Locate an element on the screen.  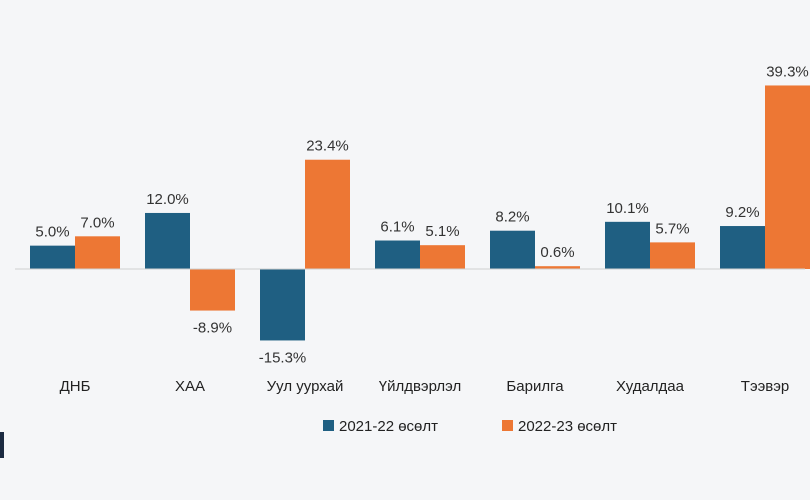
category-label-7: Тээвэр is located at coordinates (765, 386).